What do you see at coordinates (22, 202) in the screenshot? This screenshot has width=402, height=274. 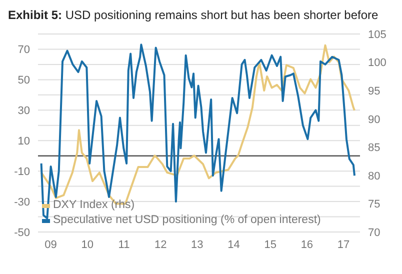 I see `y-tick-label: -30` at bounding box center [22, 202].